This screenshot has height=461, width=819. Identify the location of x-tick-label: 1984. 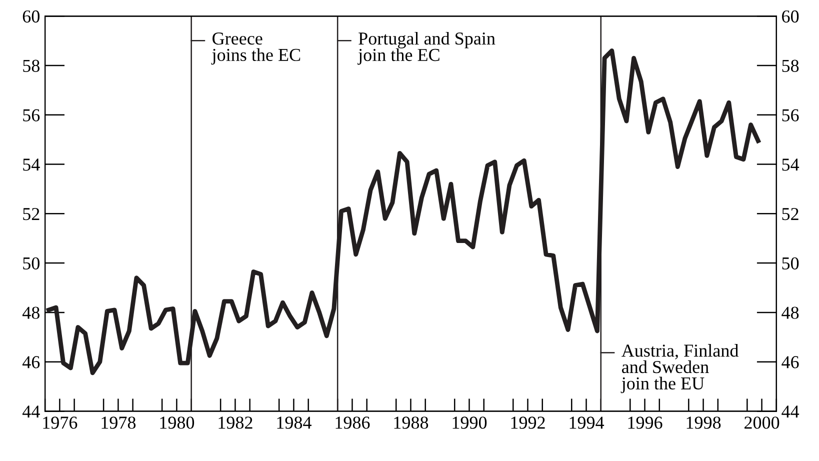
(294, 422).